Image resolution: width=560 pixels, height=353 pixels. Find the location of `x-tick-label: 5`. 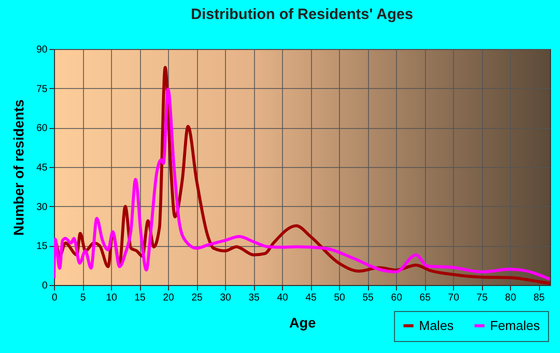

x-tick-label: 5 is located at coordinates (83, 298).